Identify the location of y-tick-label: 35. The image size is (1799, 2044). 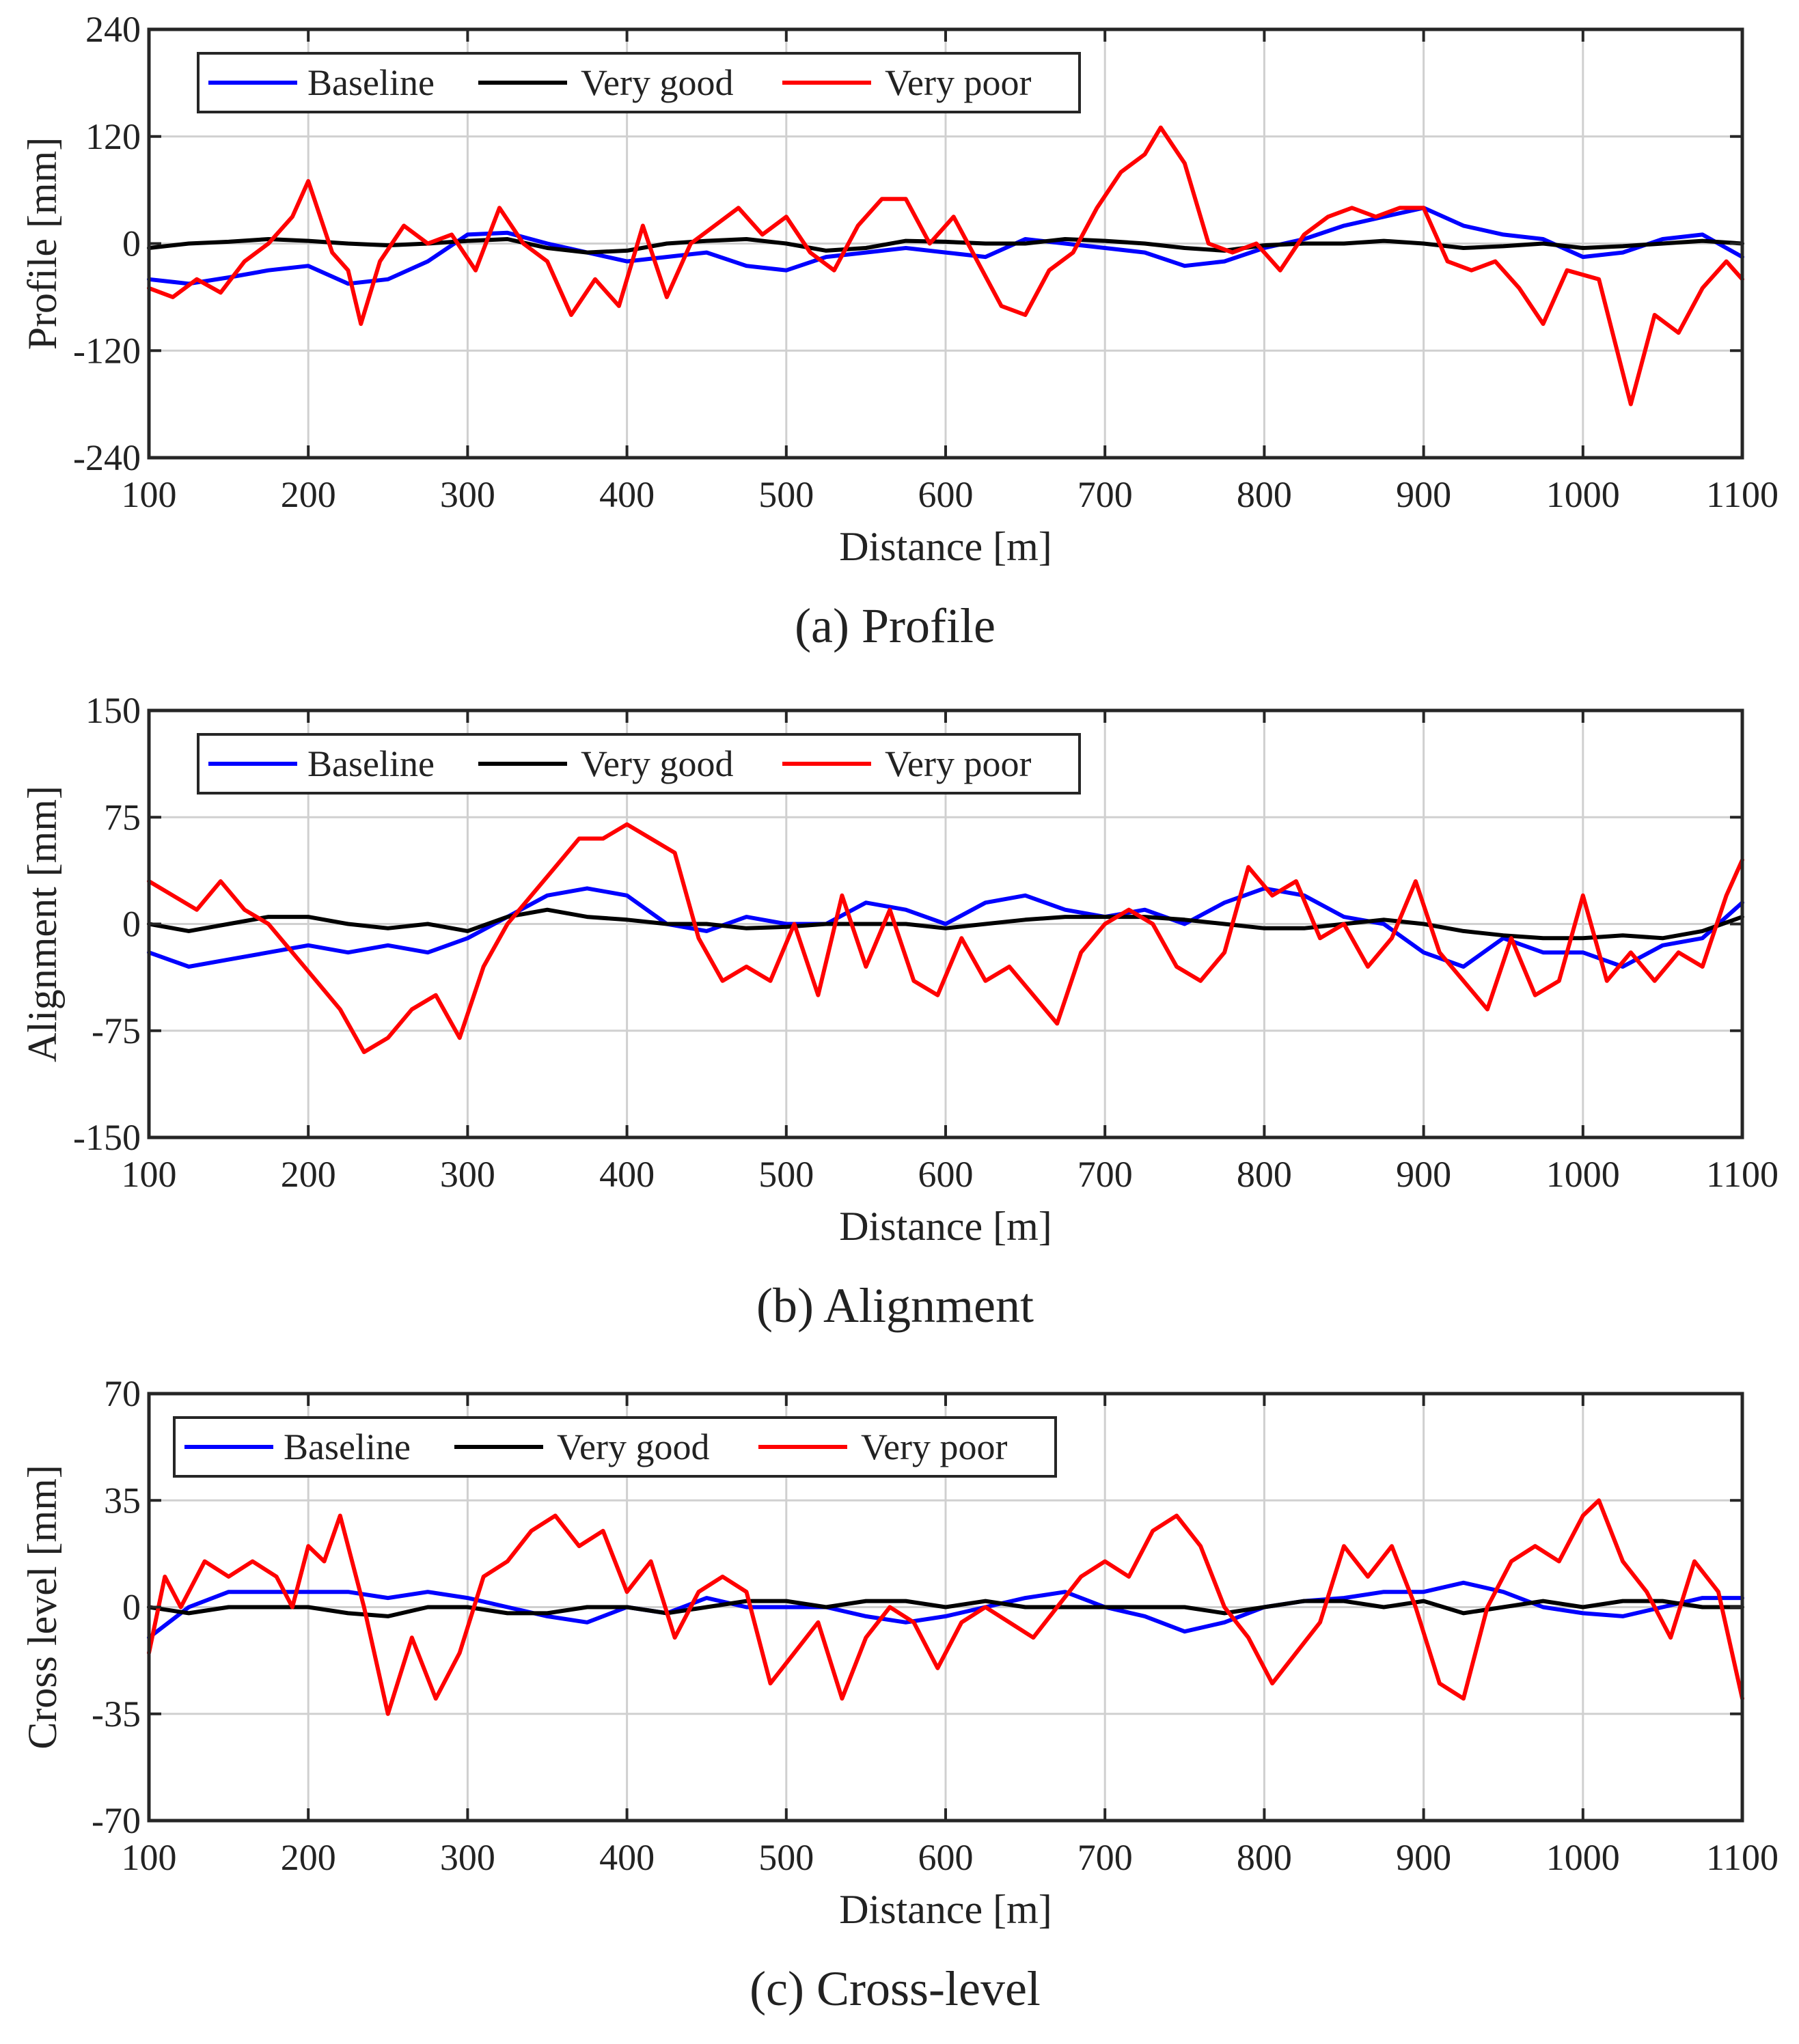
(122, 1500).